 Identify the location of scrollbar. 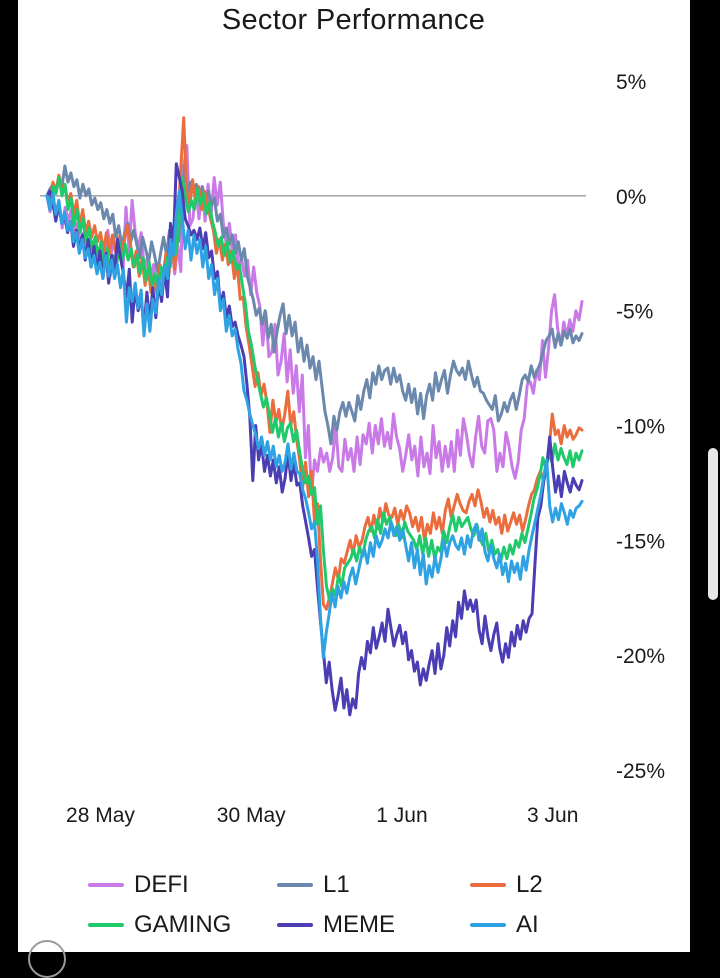
(713, 524).